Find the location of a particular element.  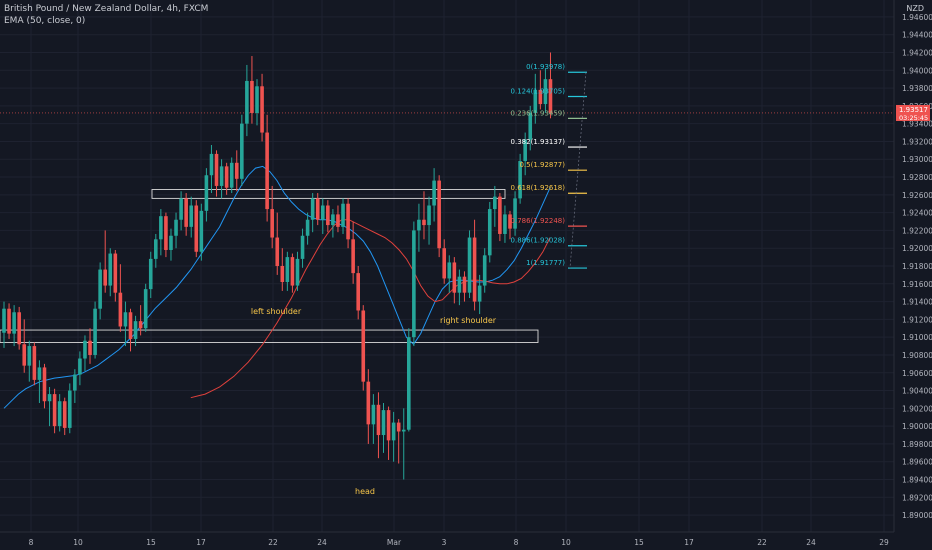

x-tick-label: 10 is located at coordinates (566, 542).